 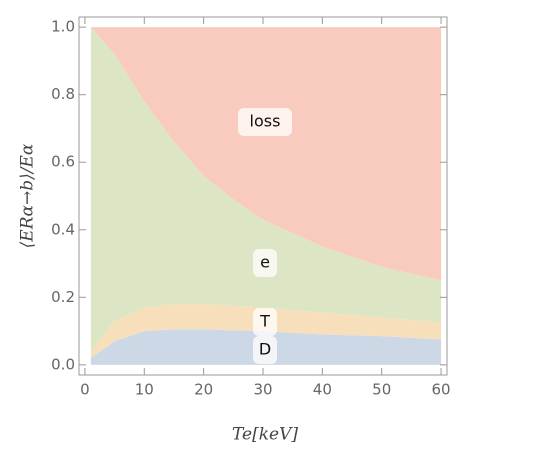 I want to click on y-tick-label: 0.8, so click(x=63, y=94).